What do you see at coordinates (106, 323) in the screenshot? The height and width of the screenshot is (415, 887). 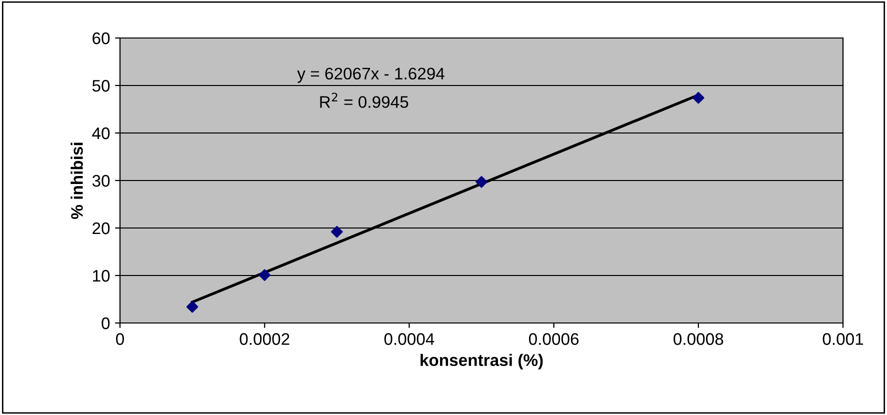 I see `y-tick-label: 0` at bounding box center [106, 323].